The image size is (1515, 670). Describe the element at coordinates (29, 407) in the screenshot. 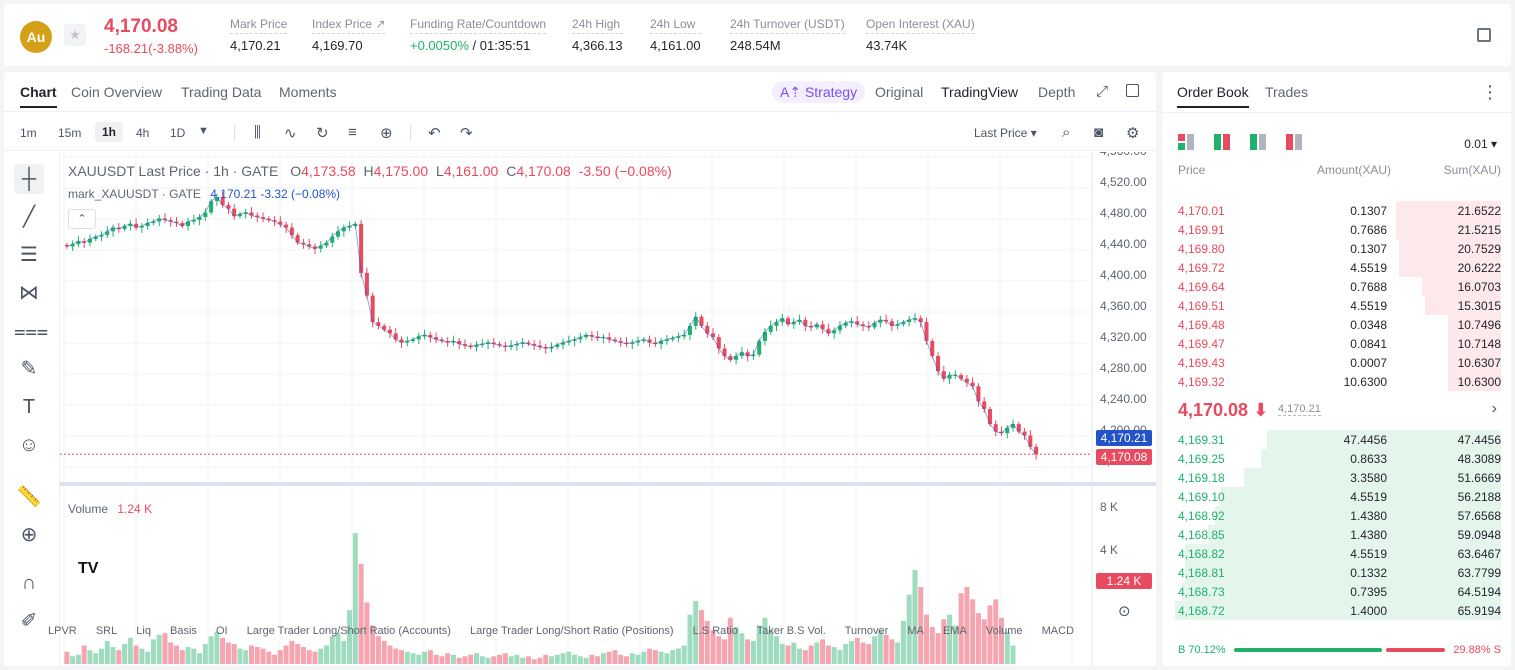

I see `text-tool-icon: T` at that location.